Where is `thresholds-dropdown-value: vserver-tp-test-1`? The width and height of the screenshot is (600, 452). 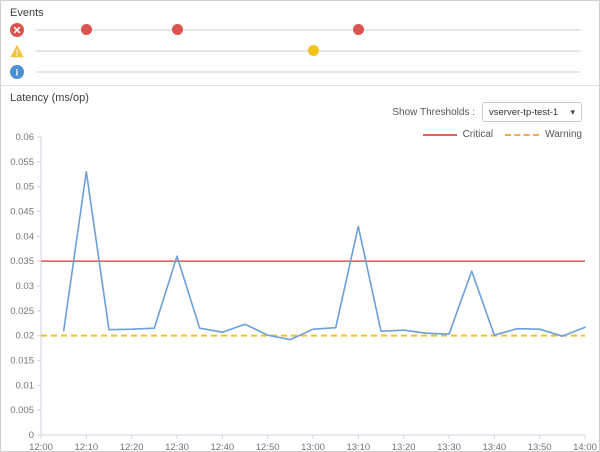 thresholds-dropdown-value: vserver-tp-test-1 is located at coordinates (524, 112).